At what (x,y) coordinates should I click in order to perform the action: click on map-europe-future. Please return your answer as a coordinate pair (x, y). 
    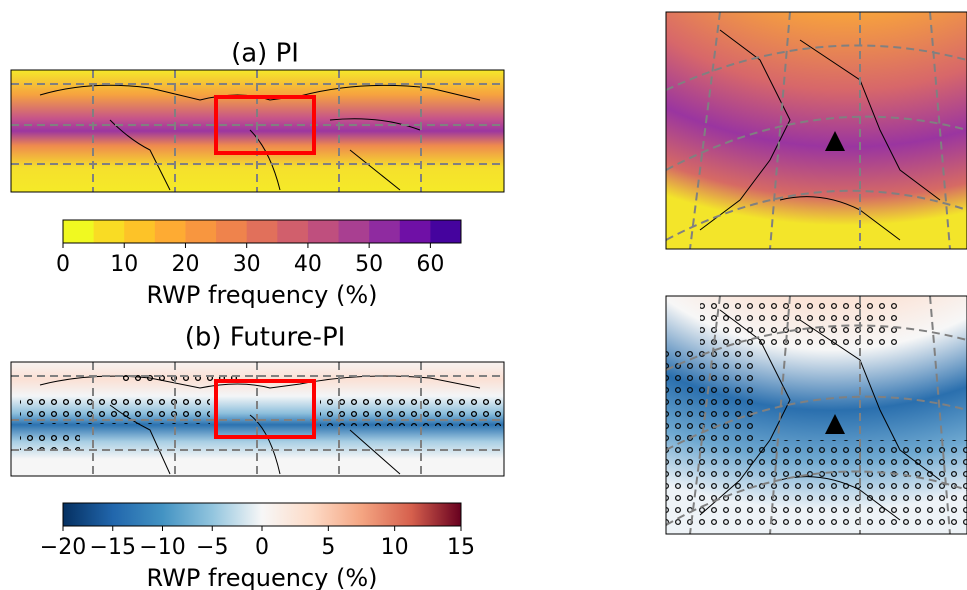
    Looking at the image, I should click on (816, 415).